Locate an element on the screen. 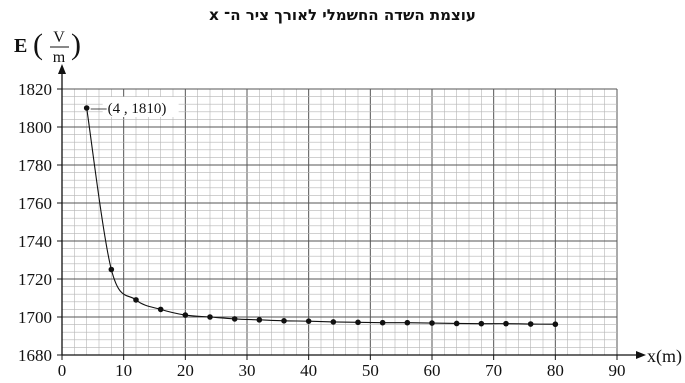 The image size is (685, 383). x-tick-label: 90 is located at coordinates (617, 370).